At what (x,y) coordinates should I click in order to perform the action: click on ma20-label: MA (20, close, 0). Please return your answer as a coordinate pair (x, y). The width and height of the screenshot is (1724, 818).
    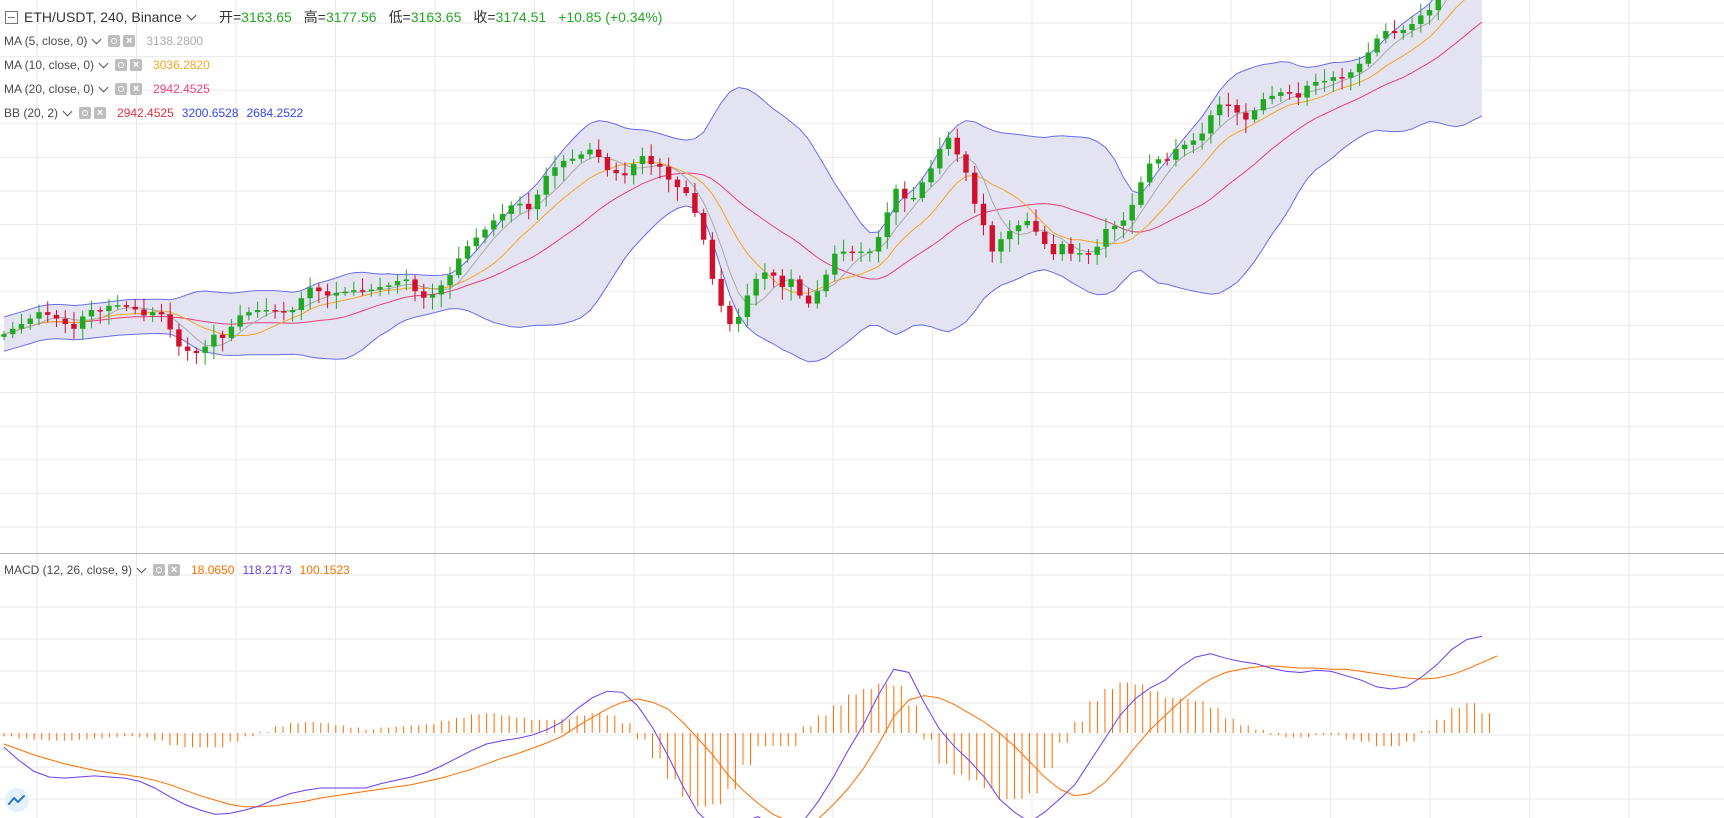
    Looking at the image, I should click on (49, 89).